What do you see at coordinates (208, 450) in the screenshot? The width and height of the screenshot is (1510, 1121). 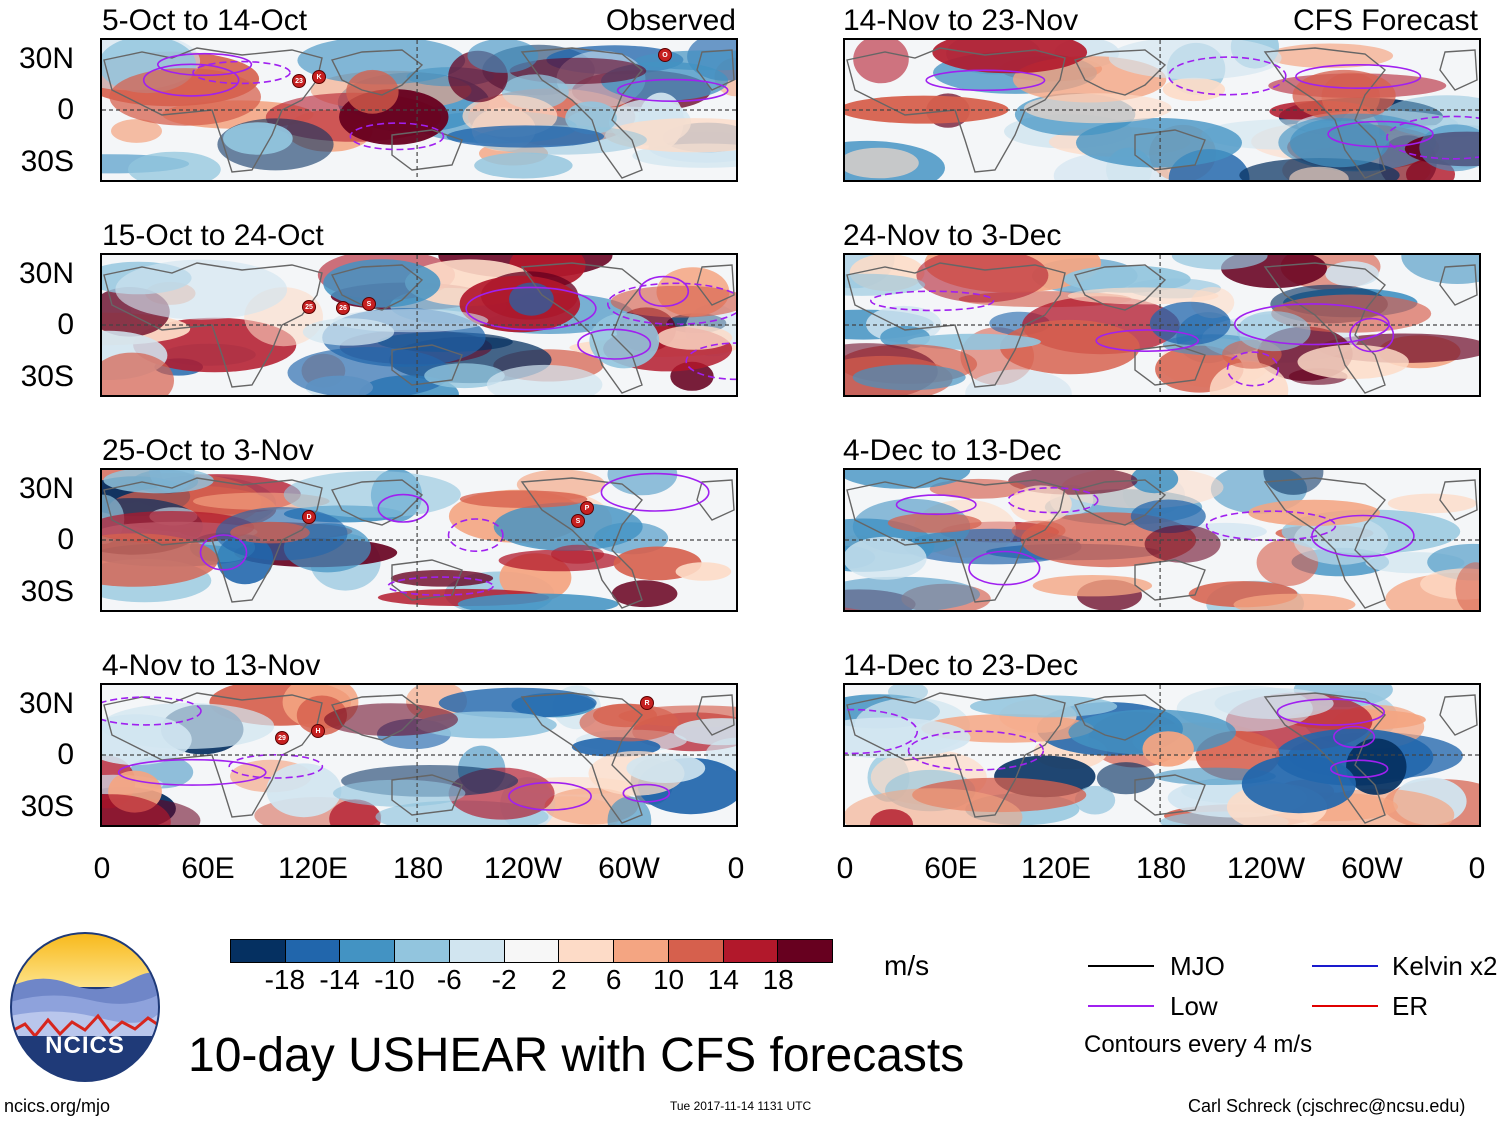 I see `panel-title: 25-Oct to 3-Nov` at bounding box center [208, 450].